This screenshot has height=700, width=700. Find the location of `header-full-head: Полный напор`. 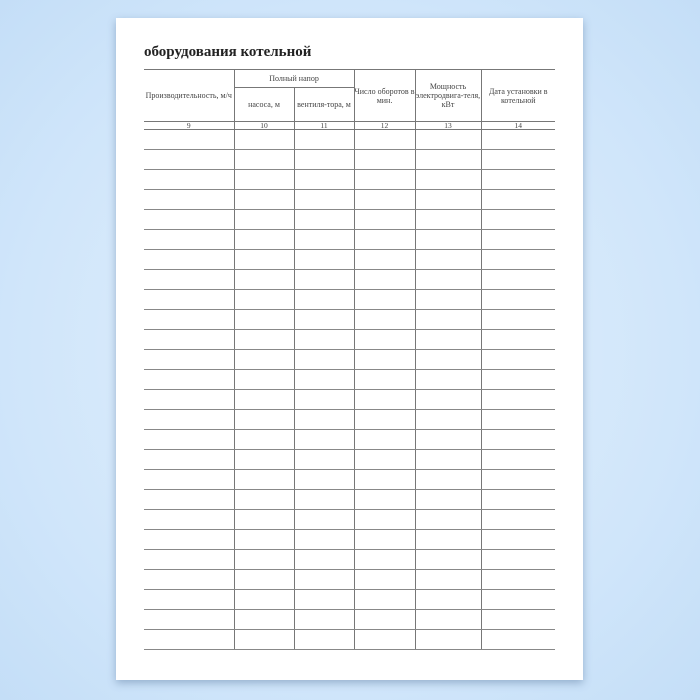

header-full-head: Полный напор is located at coordinates (294, 78).